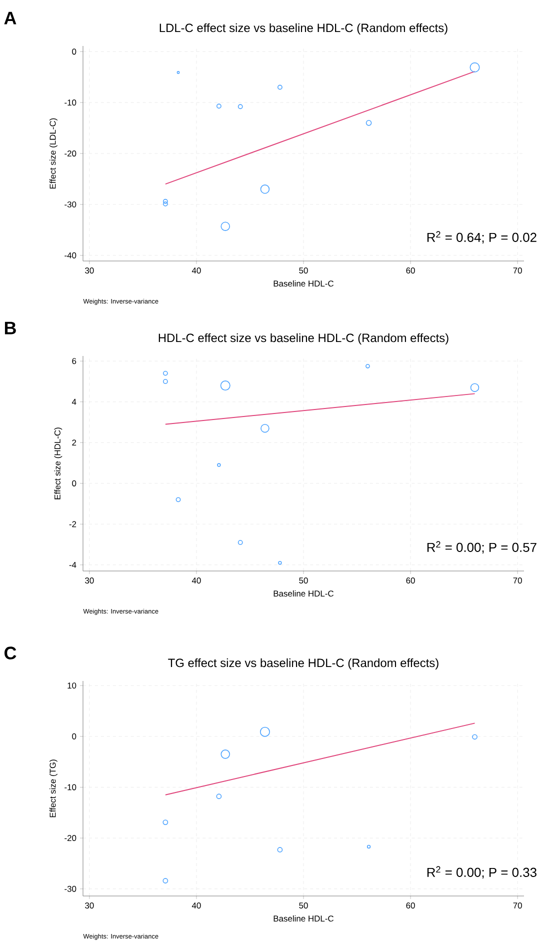 This screenshot has height=943, width=543. I want to click on chart-title: TG effect size vs baseline HDL-C (Random effects), so click(303, 664).